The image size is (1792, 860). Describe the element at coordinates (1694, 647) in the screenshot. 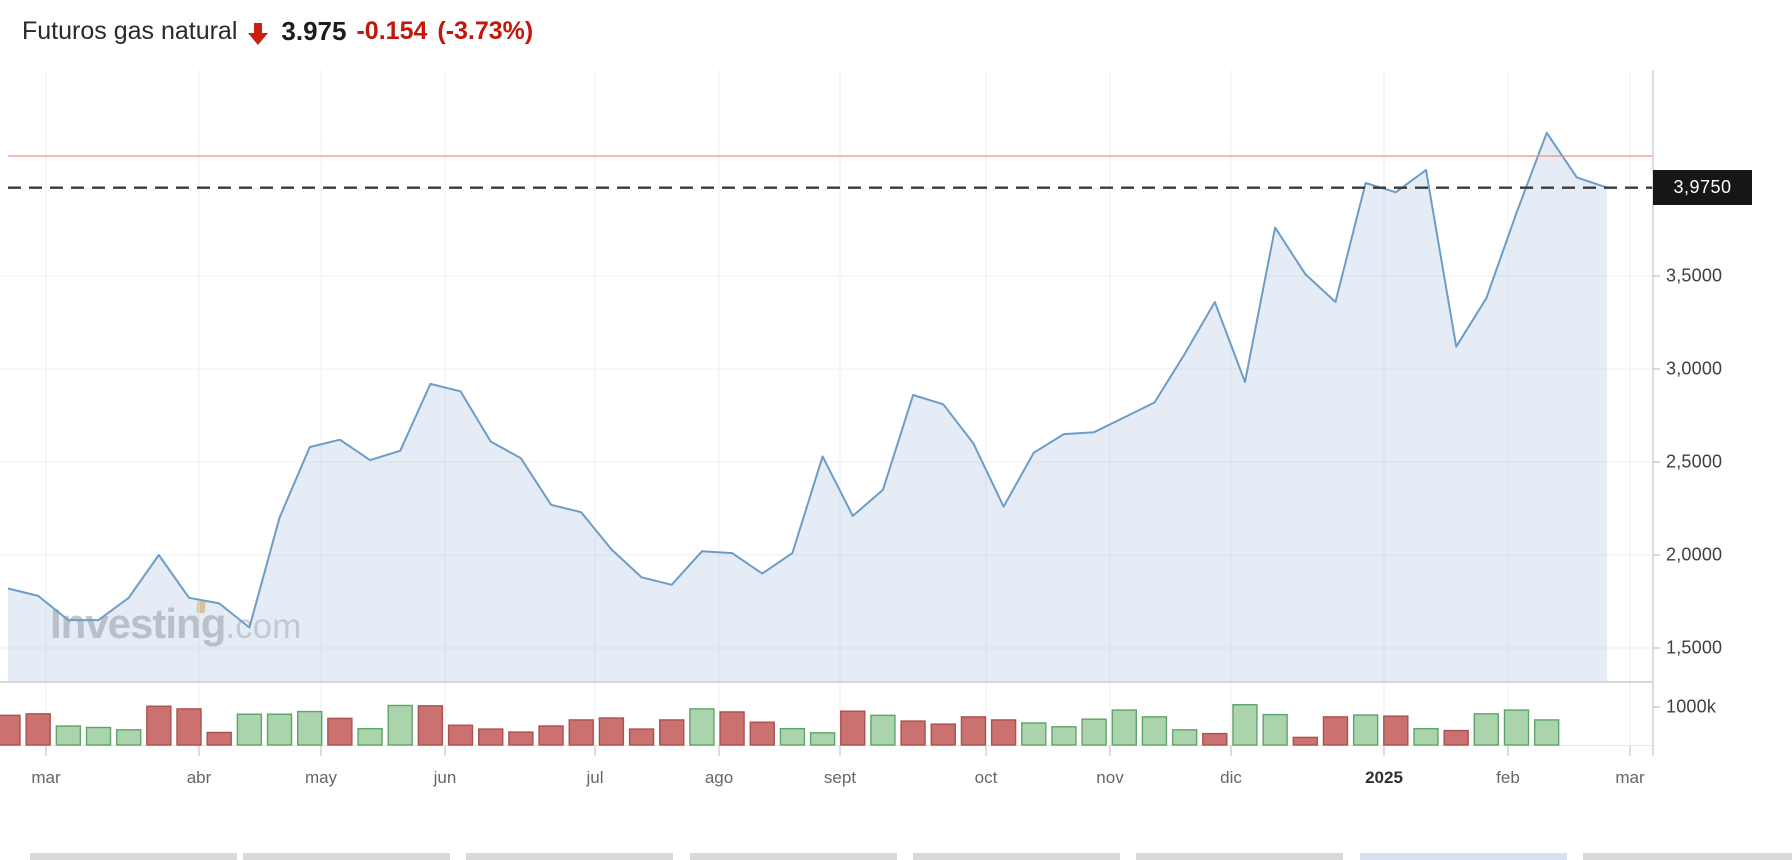

I see `y-axis-label: 1,5000` at that location.